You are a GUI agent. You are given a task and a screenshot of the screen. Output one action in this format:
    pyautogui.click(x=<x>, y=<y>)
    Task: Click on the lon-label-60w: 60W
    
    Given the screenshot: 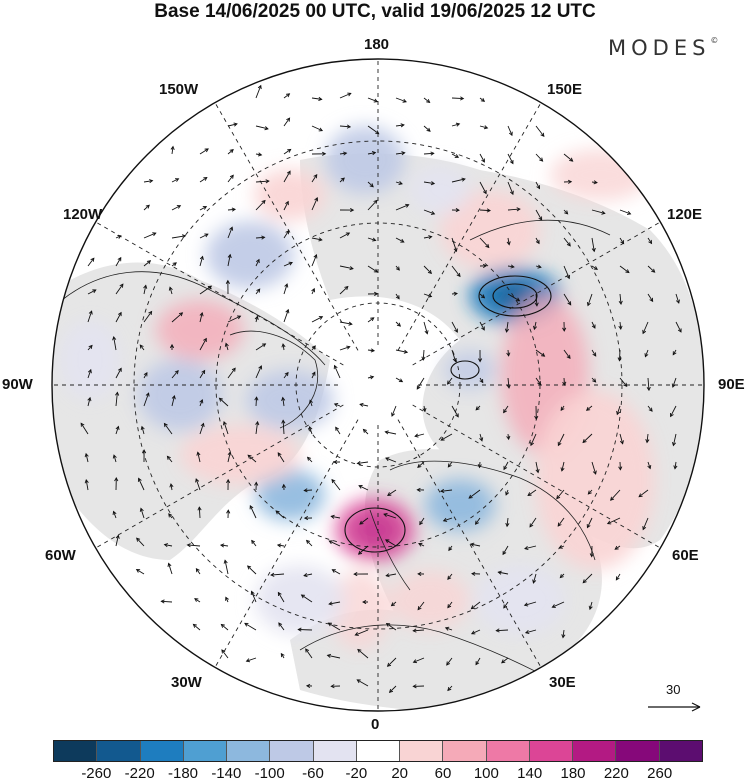 What is the action you would take?
    pyautogui.click(x=60, y=555)
    